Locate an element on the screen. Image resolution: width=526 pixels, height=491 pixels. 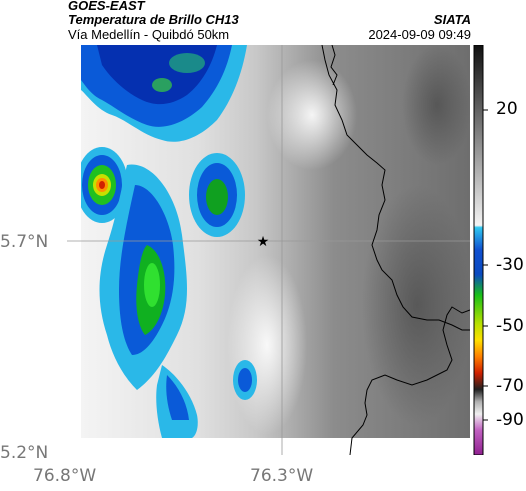
colorbar is located at coordinates (480, 250).